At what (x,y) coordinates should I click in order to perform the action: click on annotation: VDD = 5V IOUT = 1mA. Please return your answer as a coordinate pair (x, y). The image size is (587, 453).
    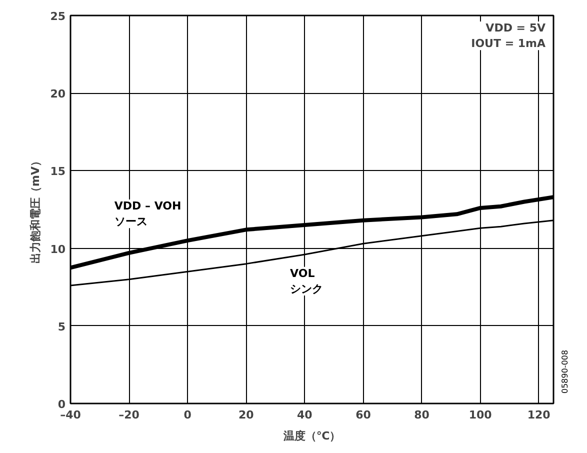
    Looking at the image, I should click on (508, 36).